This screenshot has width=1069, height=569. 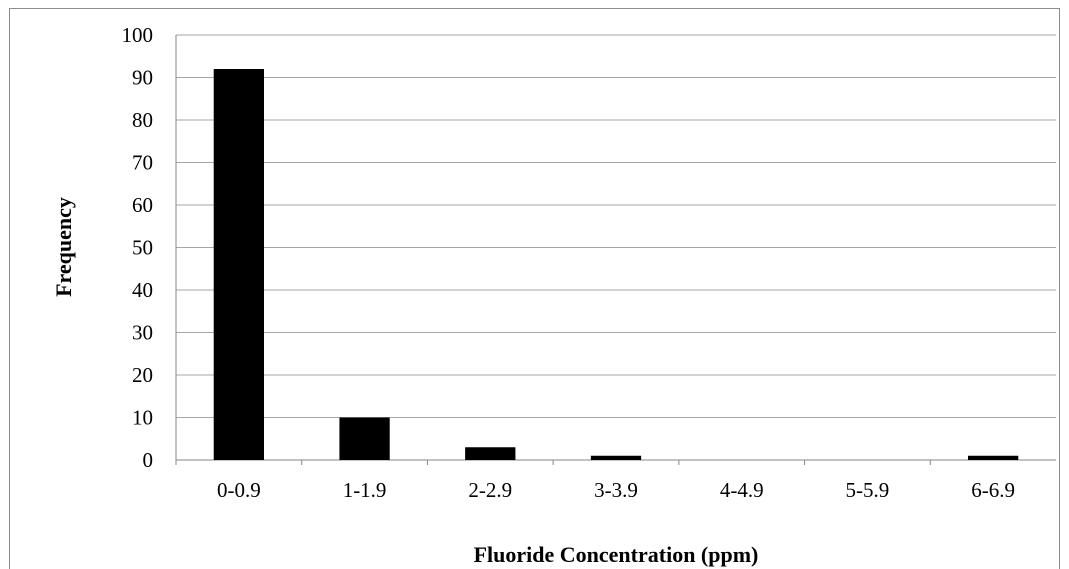 I want to click on y-tick-label: 30, so click(x=142, y=333).